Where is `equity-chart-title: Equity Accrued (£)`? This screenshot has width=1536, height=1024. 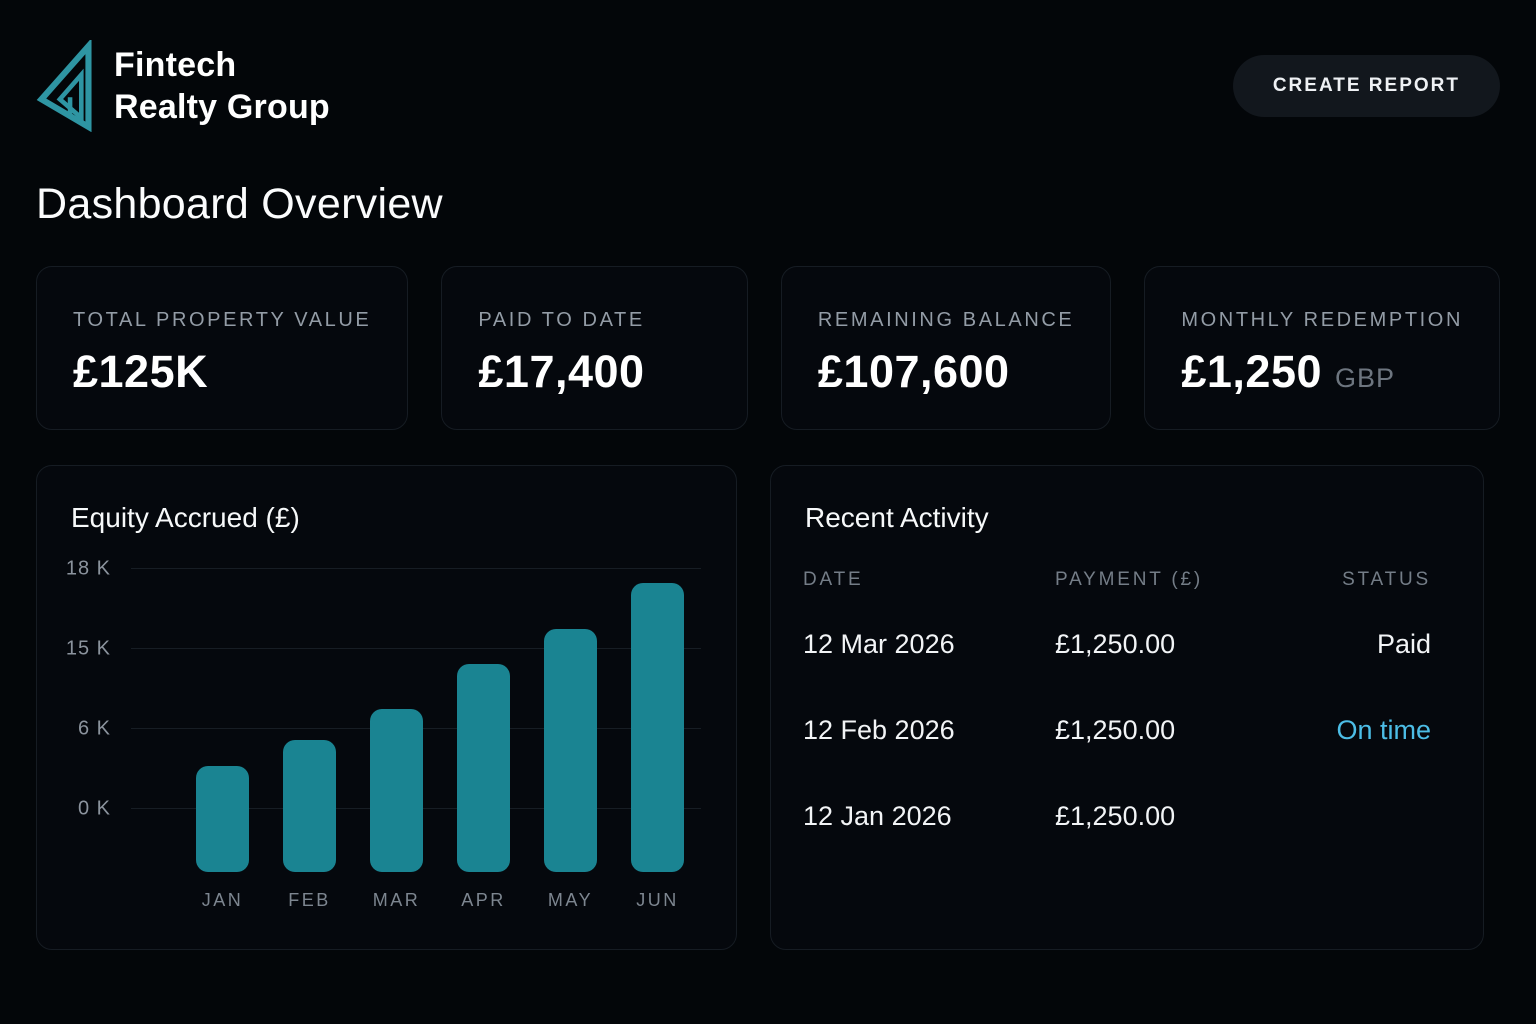 equity-chart-title: Equity Accrued (£) is located at coordinates (185, 517).